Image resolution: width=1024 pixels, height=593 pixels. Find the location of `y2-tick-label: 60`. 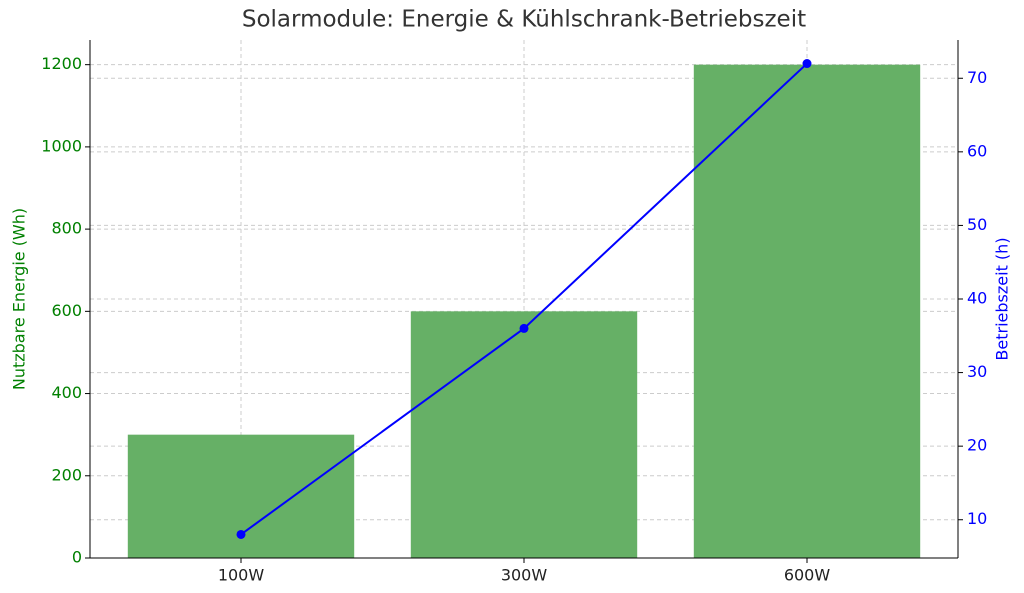

y2-tick-label: 60 is located at coordinates (977, 150).